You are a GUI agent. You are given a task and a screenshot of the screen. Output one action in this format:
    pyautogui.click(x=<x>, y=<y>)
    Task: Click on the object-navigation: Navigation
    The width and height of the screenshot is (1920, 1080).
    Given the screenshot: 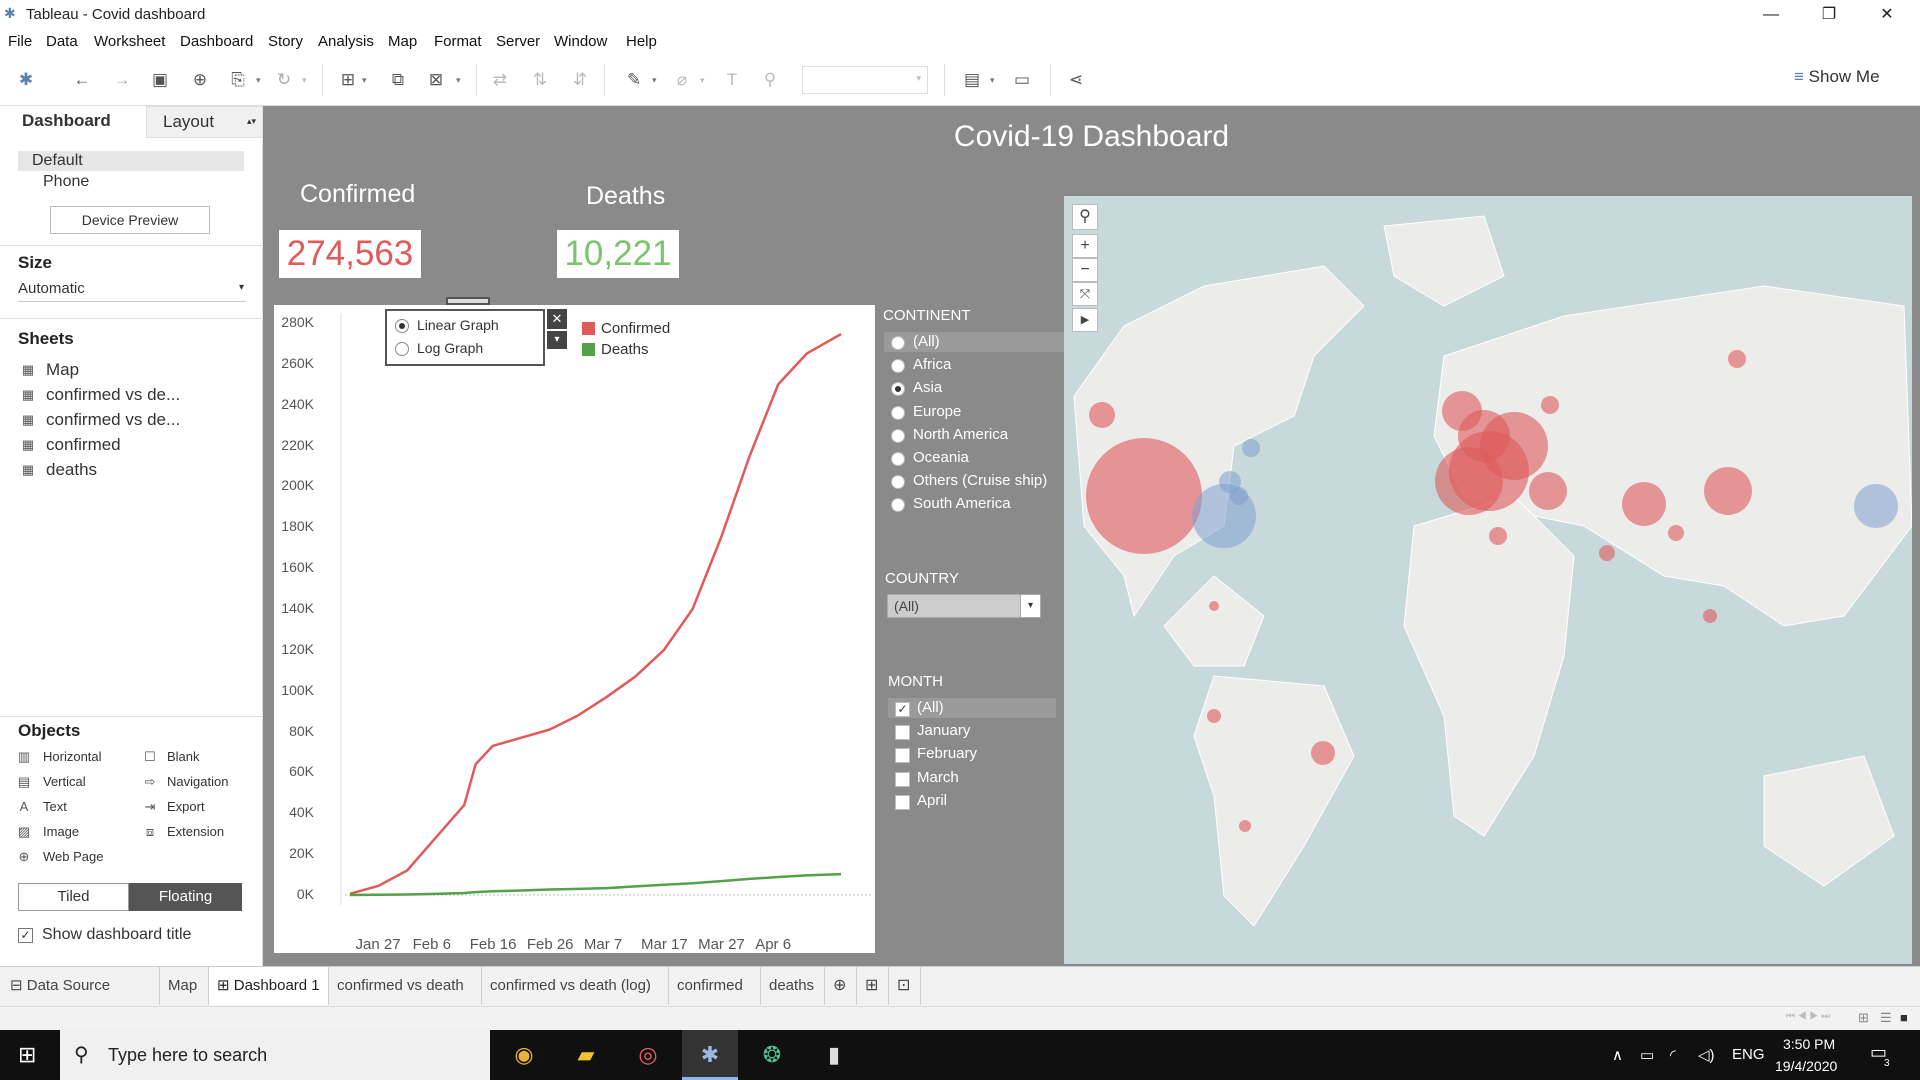 What is the action you would take?
    pyautogui.click(x=198, y=781)
    